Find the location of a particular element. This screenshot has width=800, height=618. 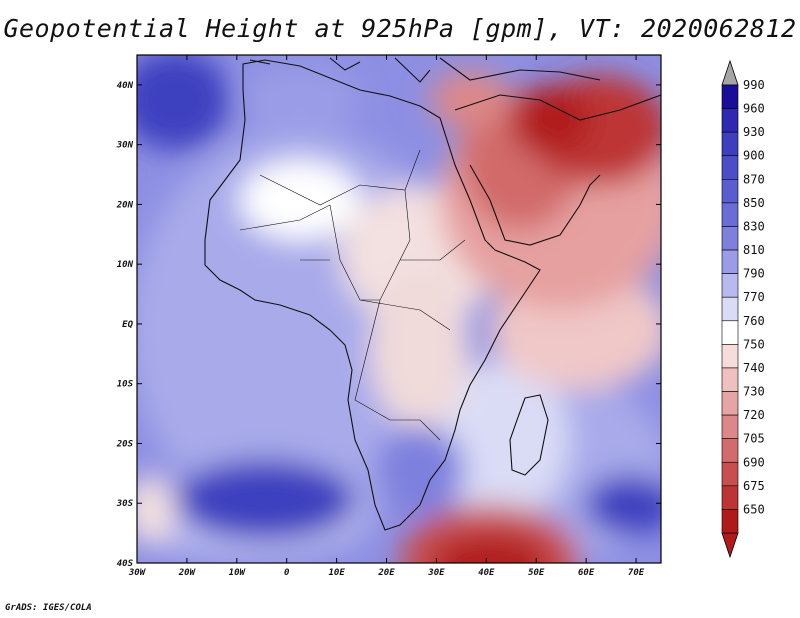

colorbar-level-label: 760 is located at coordinates (754, 321).